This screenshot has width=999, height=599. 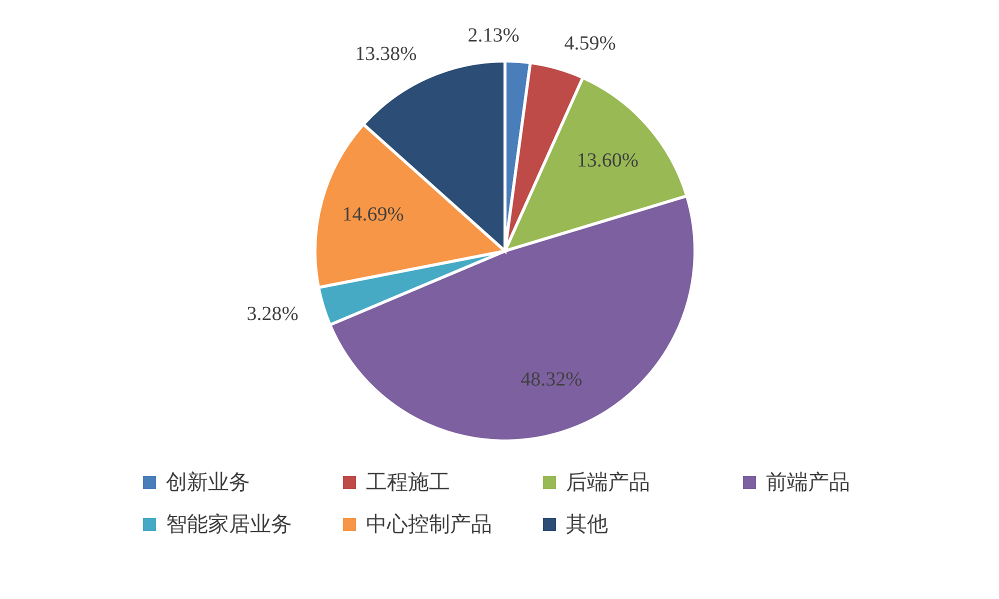 I want to click on legend-label: 后端产品, so click(x=608, y=482).